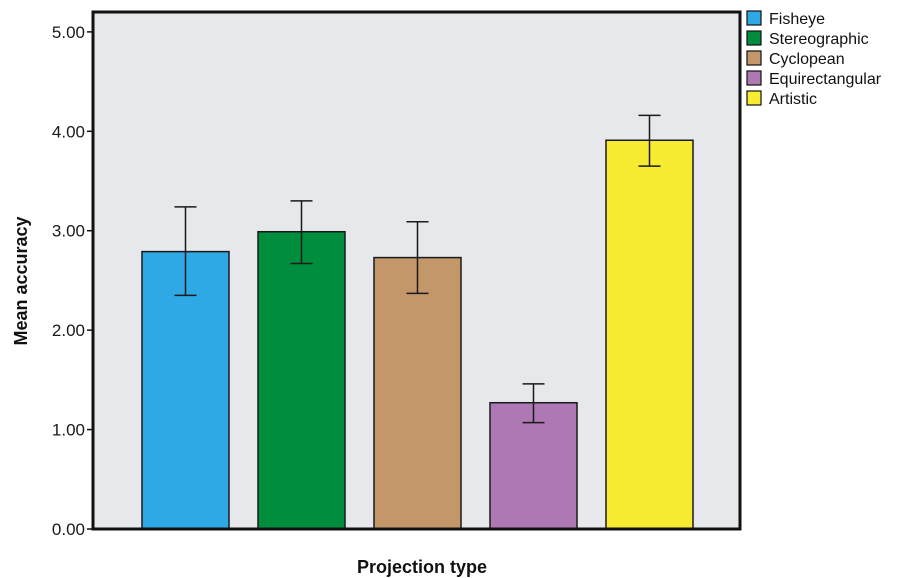 This screenshot has height=578, width=909. I want to click on y-tick-label: 5.00, so click(68, 32).